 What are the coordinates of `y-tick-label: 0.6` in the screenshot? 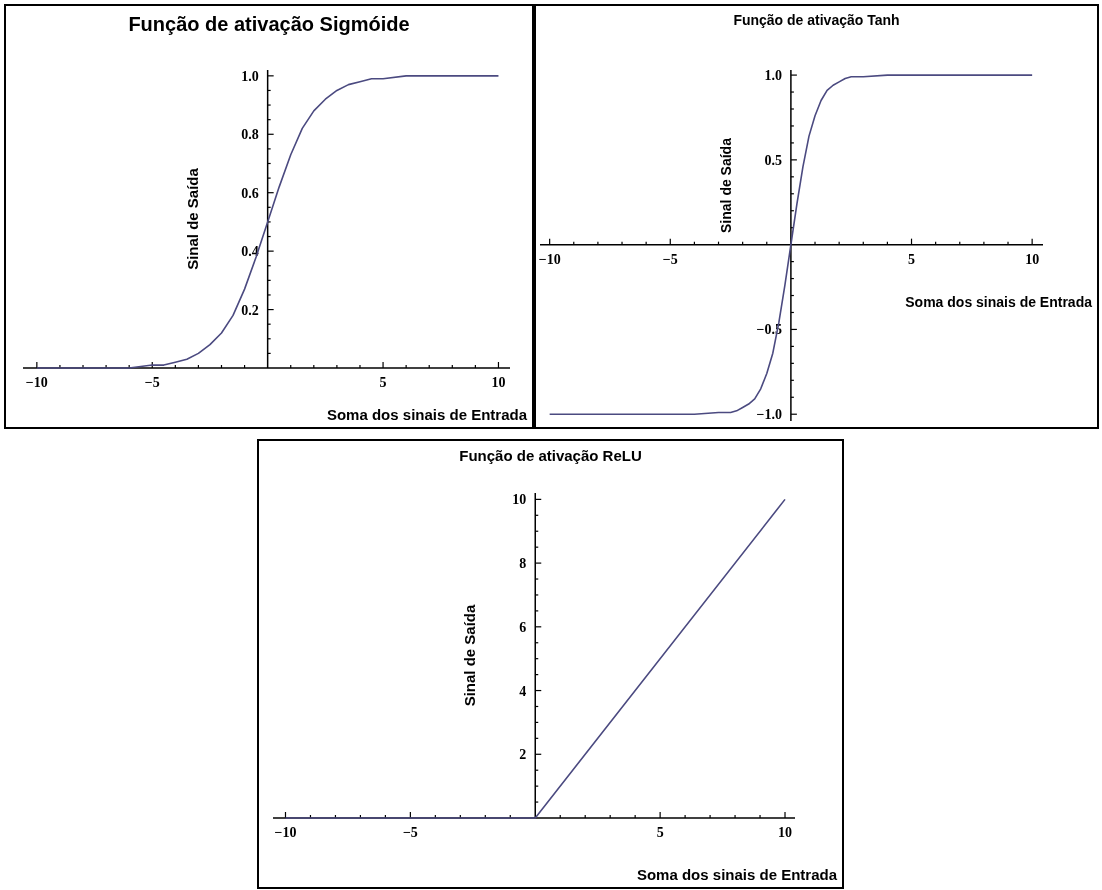 It's located at (250, 193).